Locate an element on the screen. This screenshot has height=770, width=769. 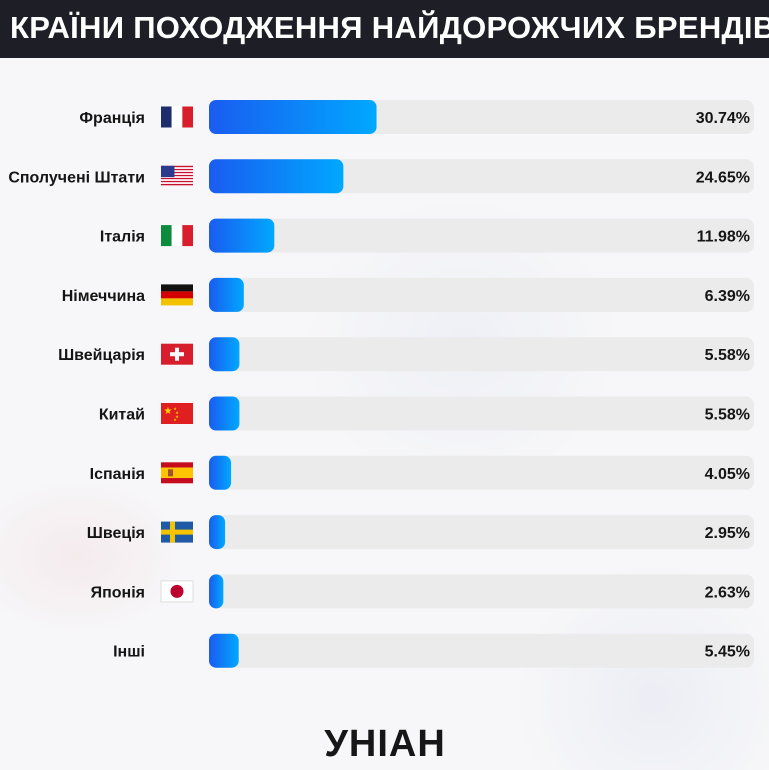
china-flag-icon: ★ ★★★★ is located at coordinates (177, 413).